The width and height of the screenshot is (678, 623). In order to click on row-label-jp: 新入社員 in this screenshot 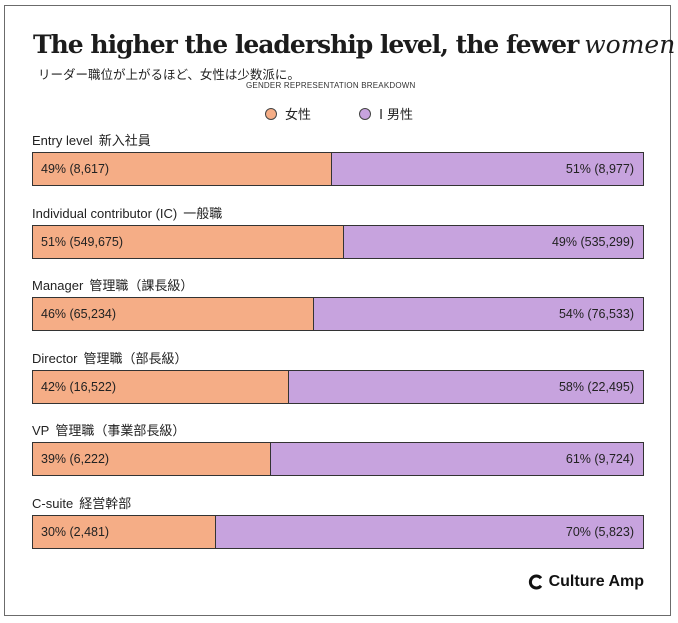, I will do `click(124, 141)`.